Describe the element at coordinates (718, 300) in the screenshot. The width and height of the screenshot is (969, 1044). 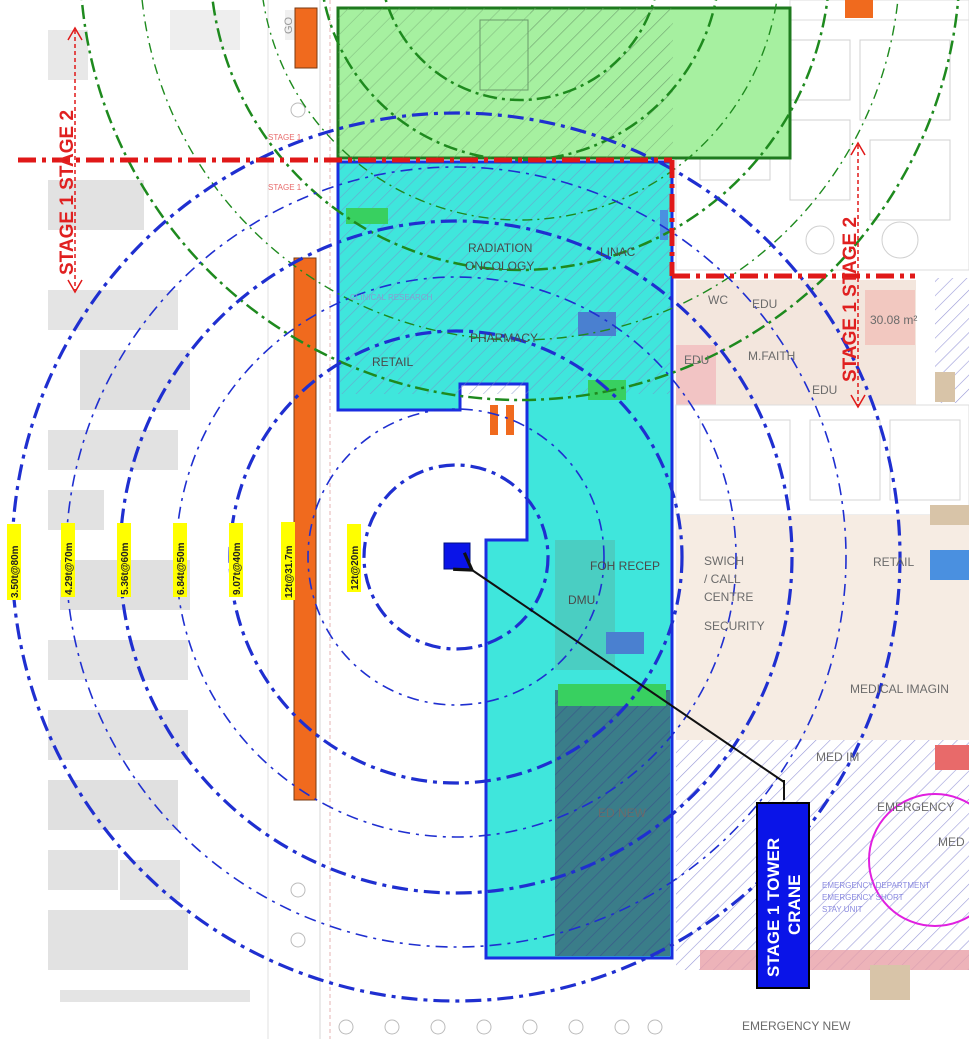
I see `room-label: WC` at that location.